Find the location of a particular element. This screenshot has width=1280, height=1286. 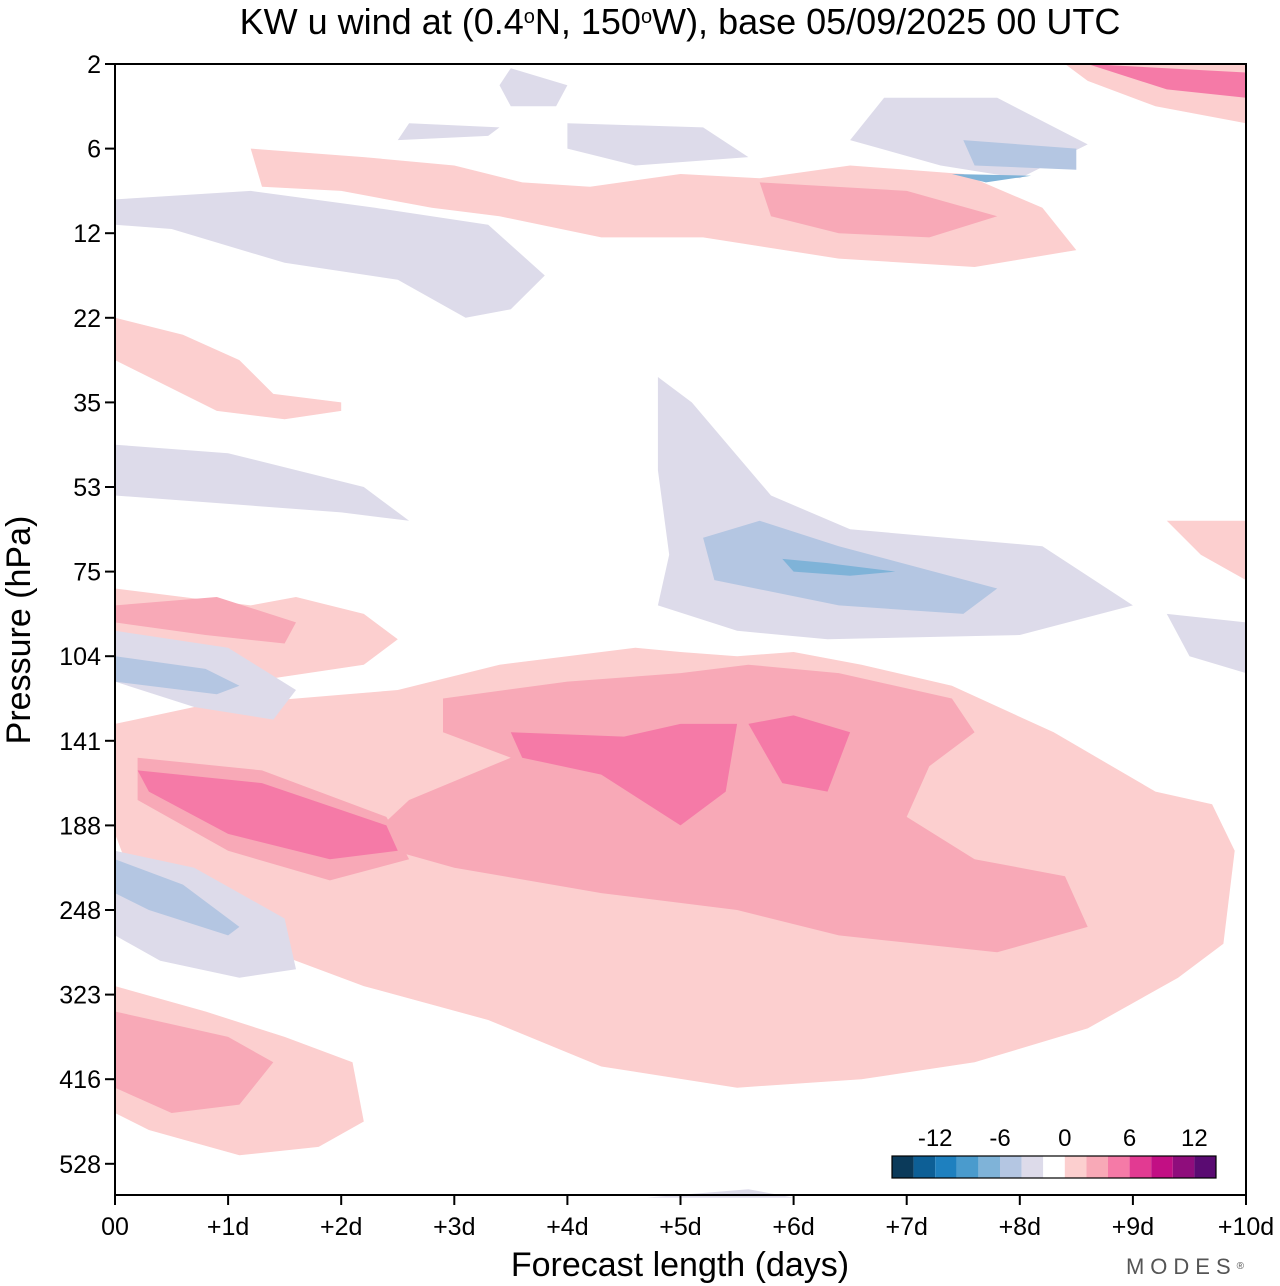

y-tick-label: 528 is located at coordinates (80, 1165).